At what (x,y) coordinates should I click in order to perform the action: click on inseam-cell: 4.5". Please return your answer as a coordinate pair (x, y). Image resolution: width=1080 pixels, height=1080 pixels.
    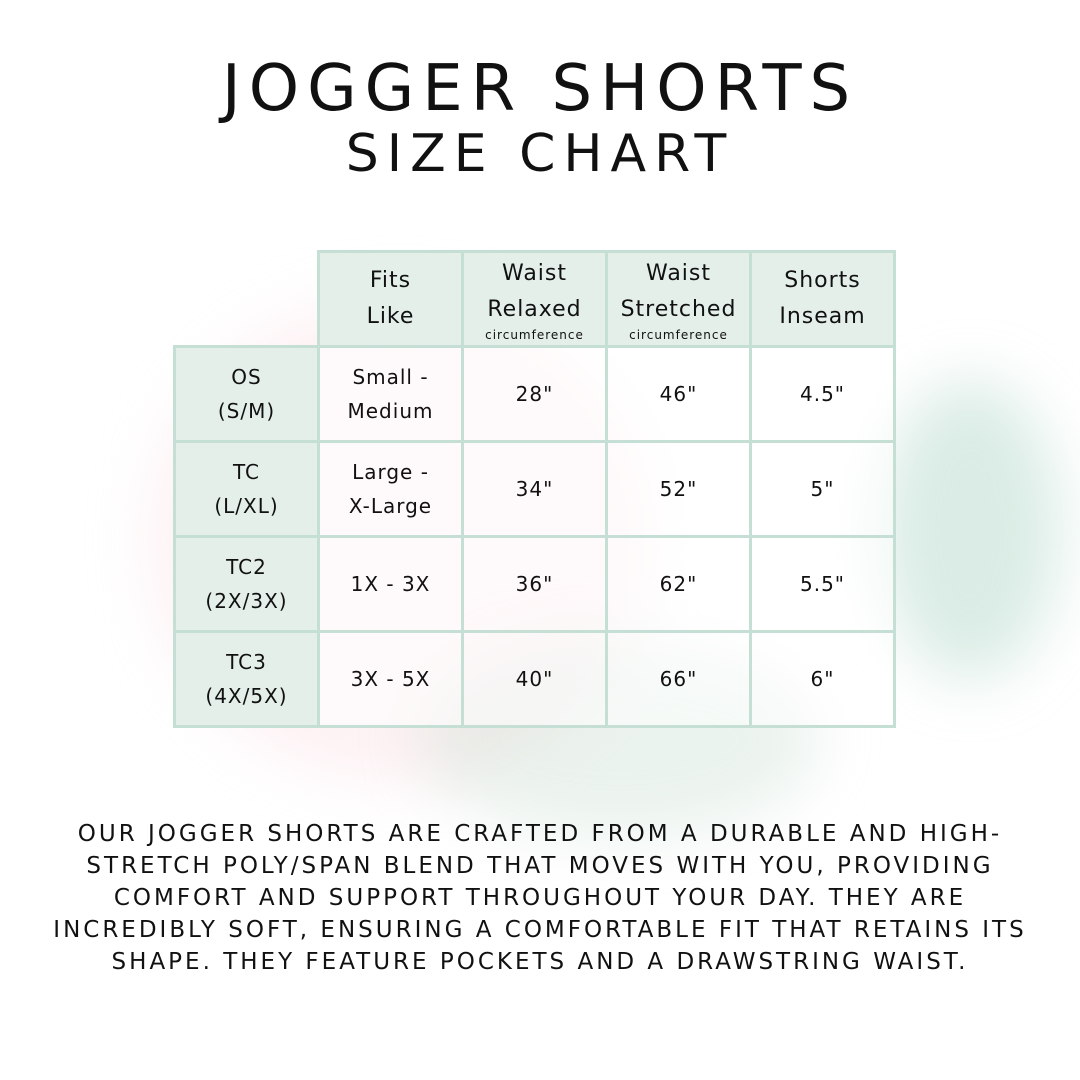
    Looking at the image, I should click on (822, 394).